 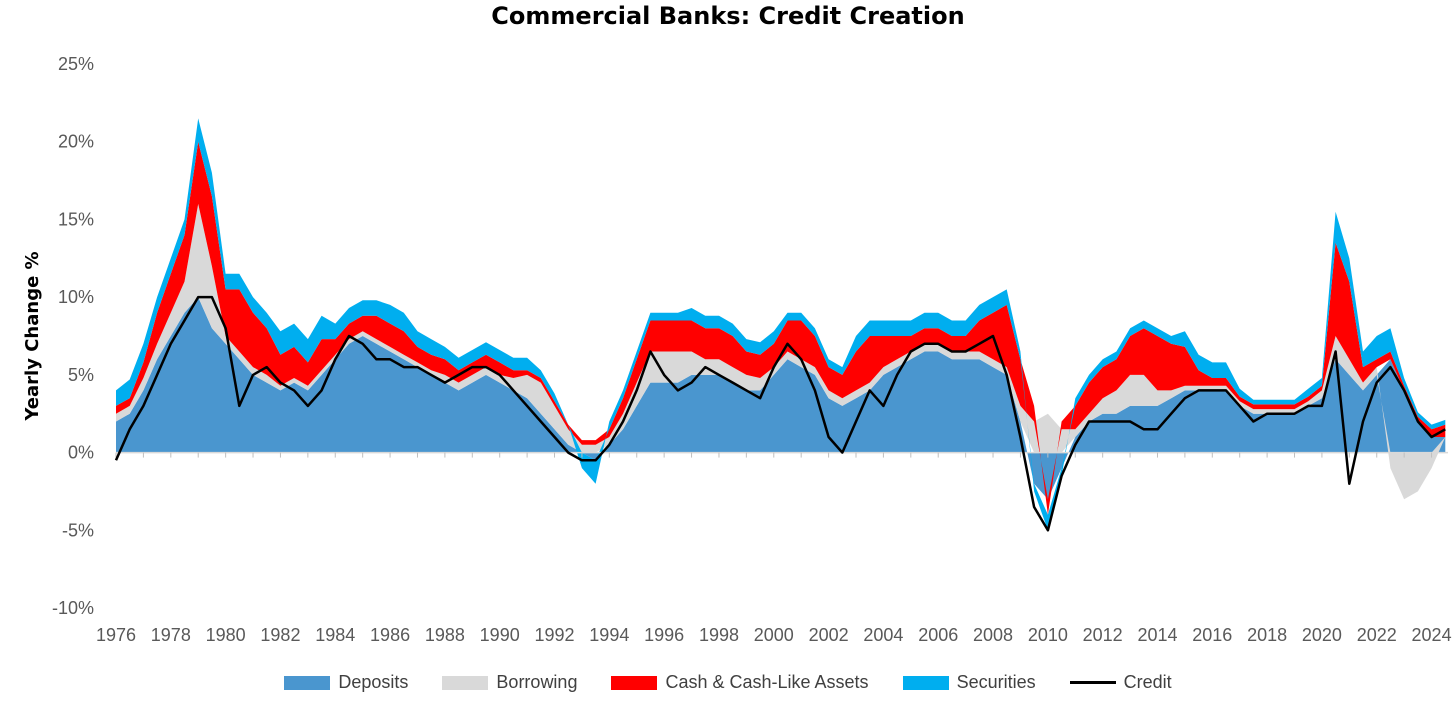 What do you see at coordinates (1377, 635) in the screenshot?
I see `x-tick-label: 2022` at bounding box center [1377, 635].